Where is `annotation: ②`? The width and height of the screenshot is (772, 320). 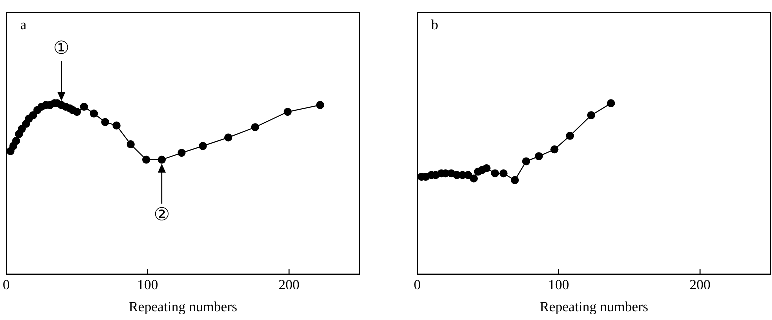 annotation: ② is located at coordinates (162, 214).